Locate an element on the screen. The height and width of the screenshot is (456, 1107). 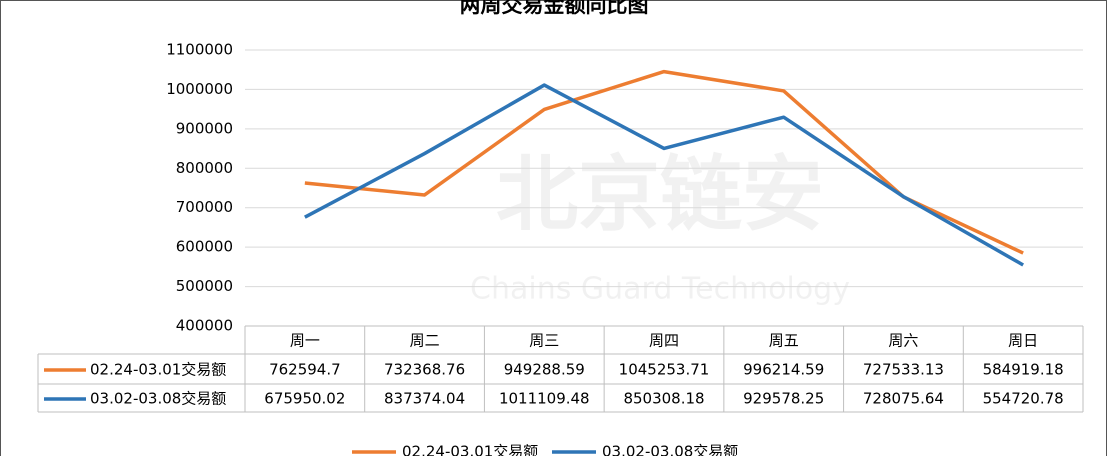
row-header: 03.02-03.08交易额 is located at coordinates (158, 399).